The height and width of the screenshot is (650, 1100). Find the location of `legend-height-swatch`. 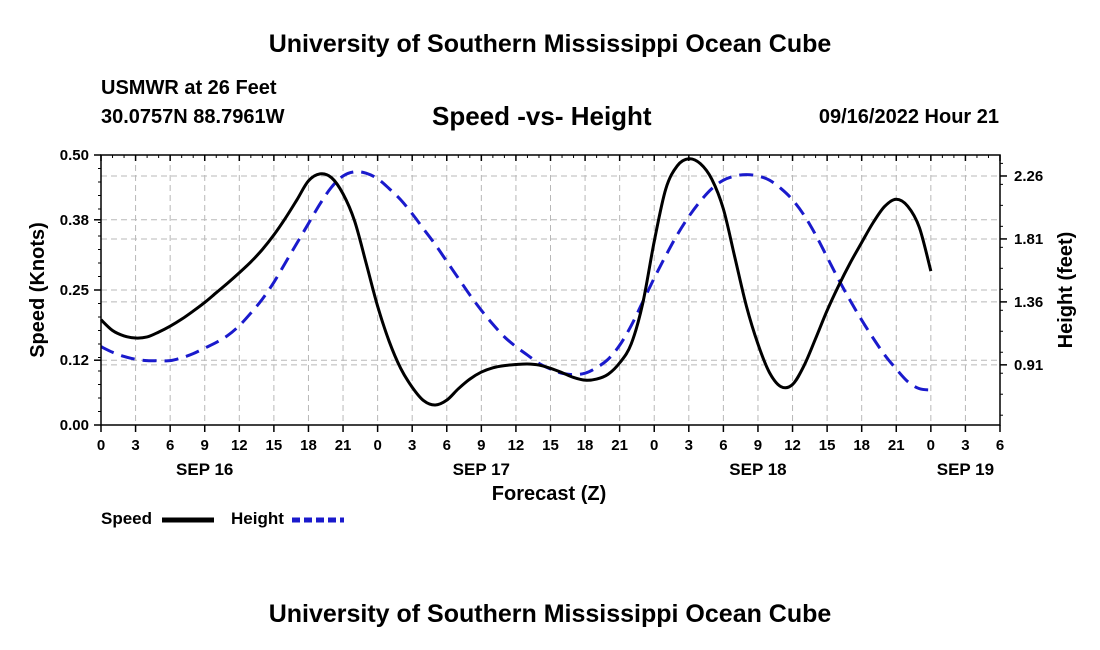

legend-height-swatch is located at coordinates (318, 520).